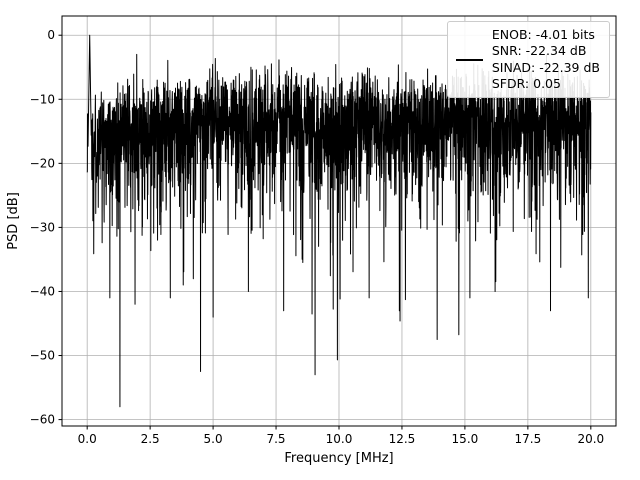 This screenshot has height=480, width=640. I want to click on svg-text: −40, so click(42, 291).